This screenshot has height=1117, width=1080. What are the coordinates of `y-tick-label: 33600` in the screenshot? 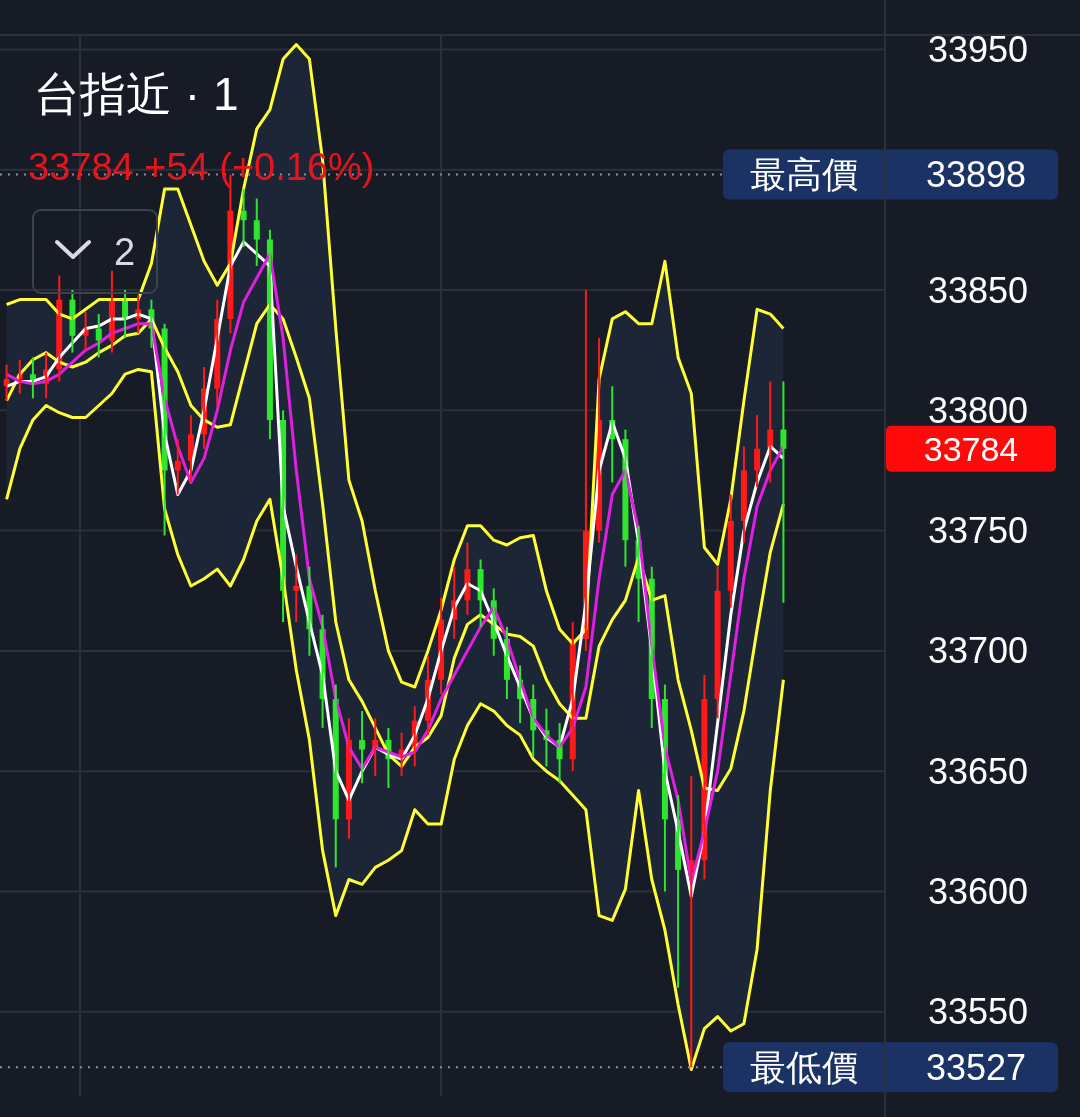 It's located at (978, 891).